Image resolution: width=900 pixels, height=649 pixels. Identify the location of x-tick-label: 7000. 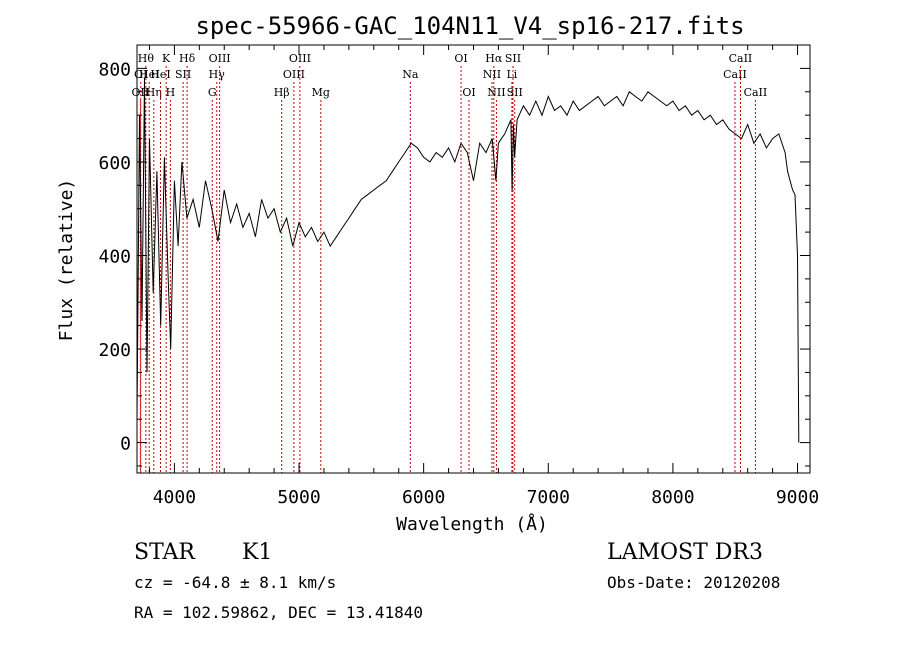
(548, 497).